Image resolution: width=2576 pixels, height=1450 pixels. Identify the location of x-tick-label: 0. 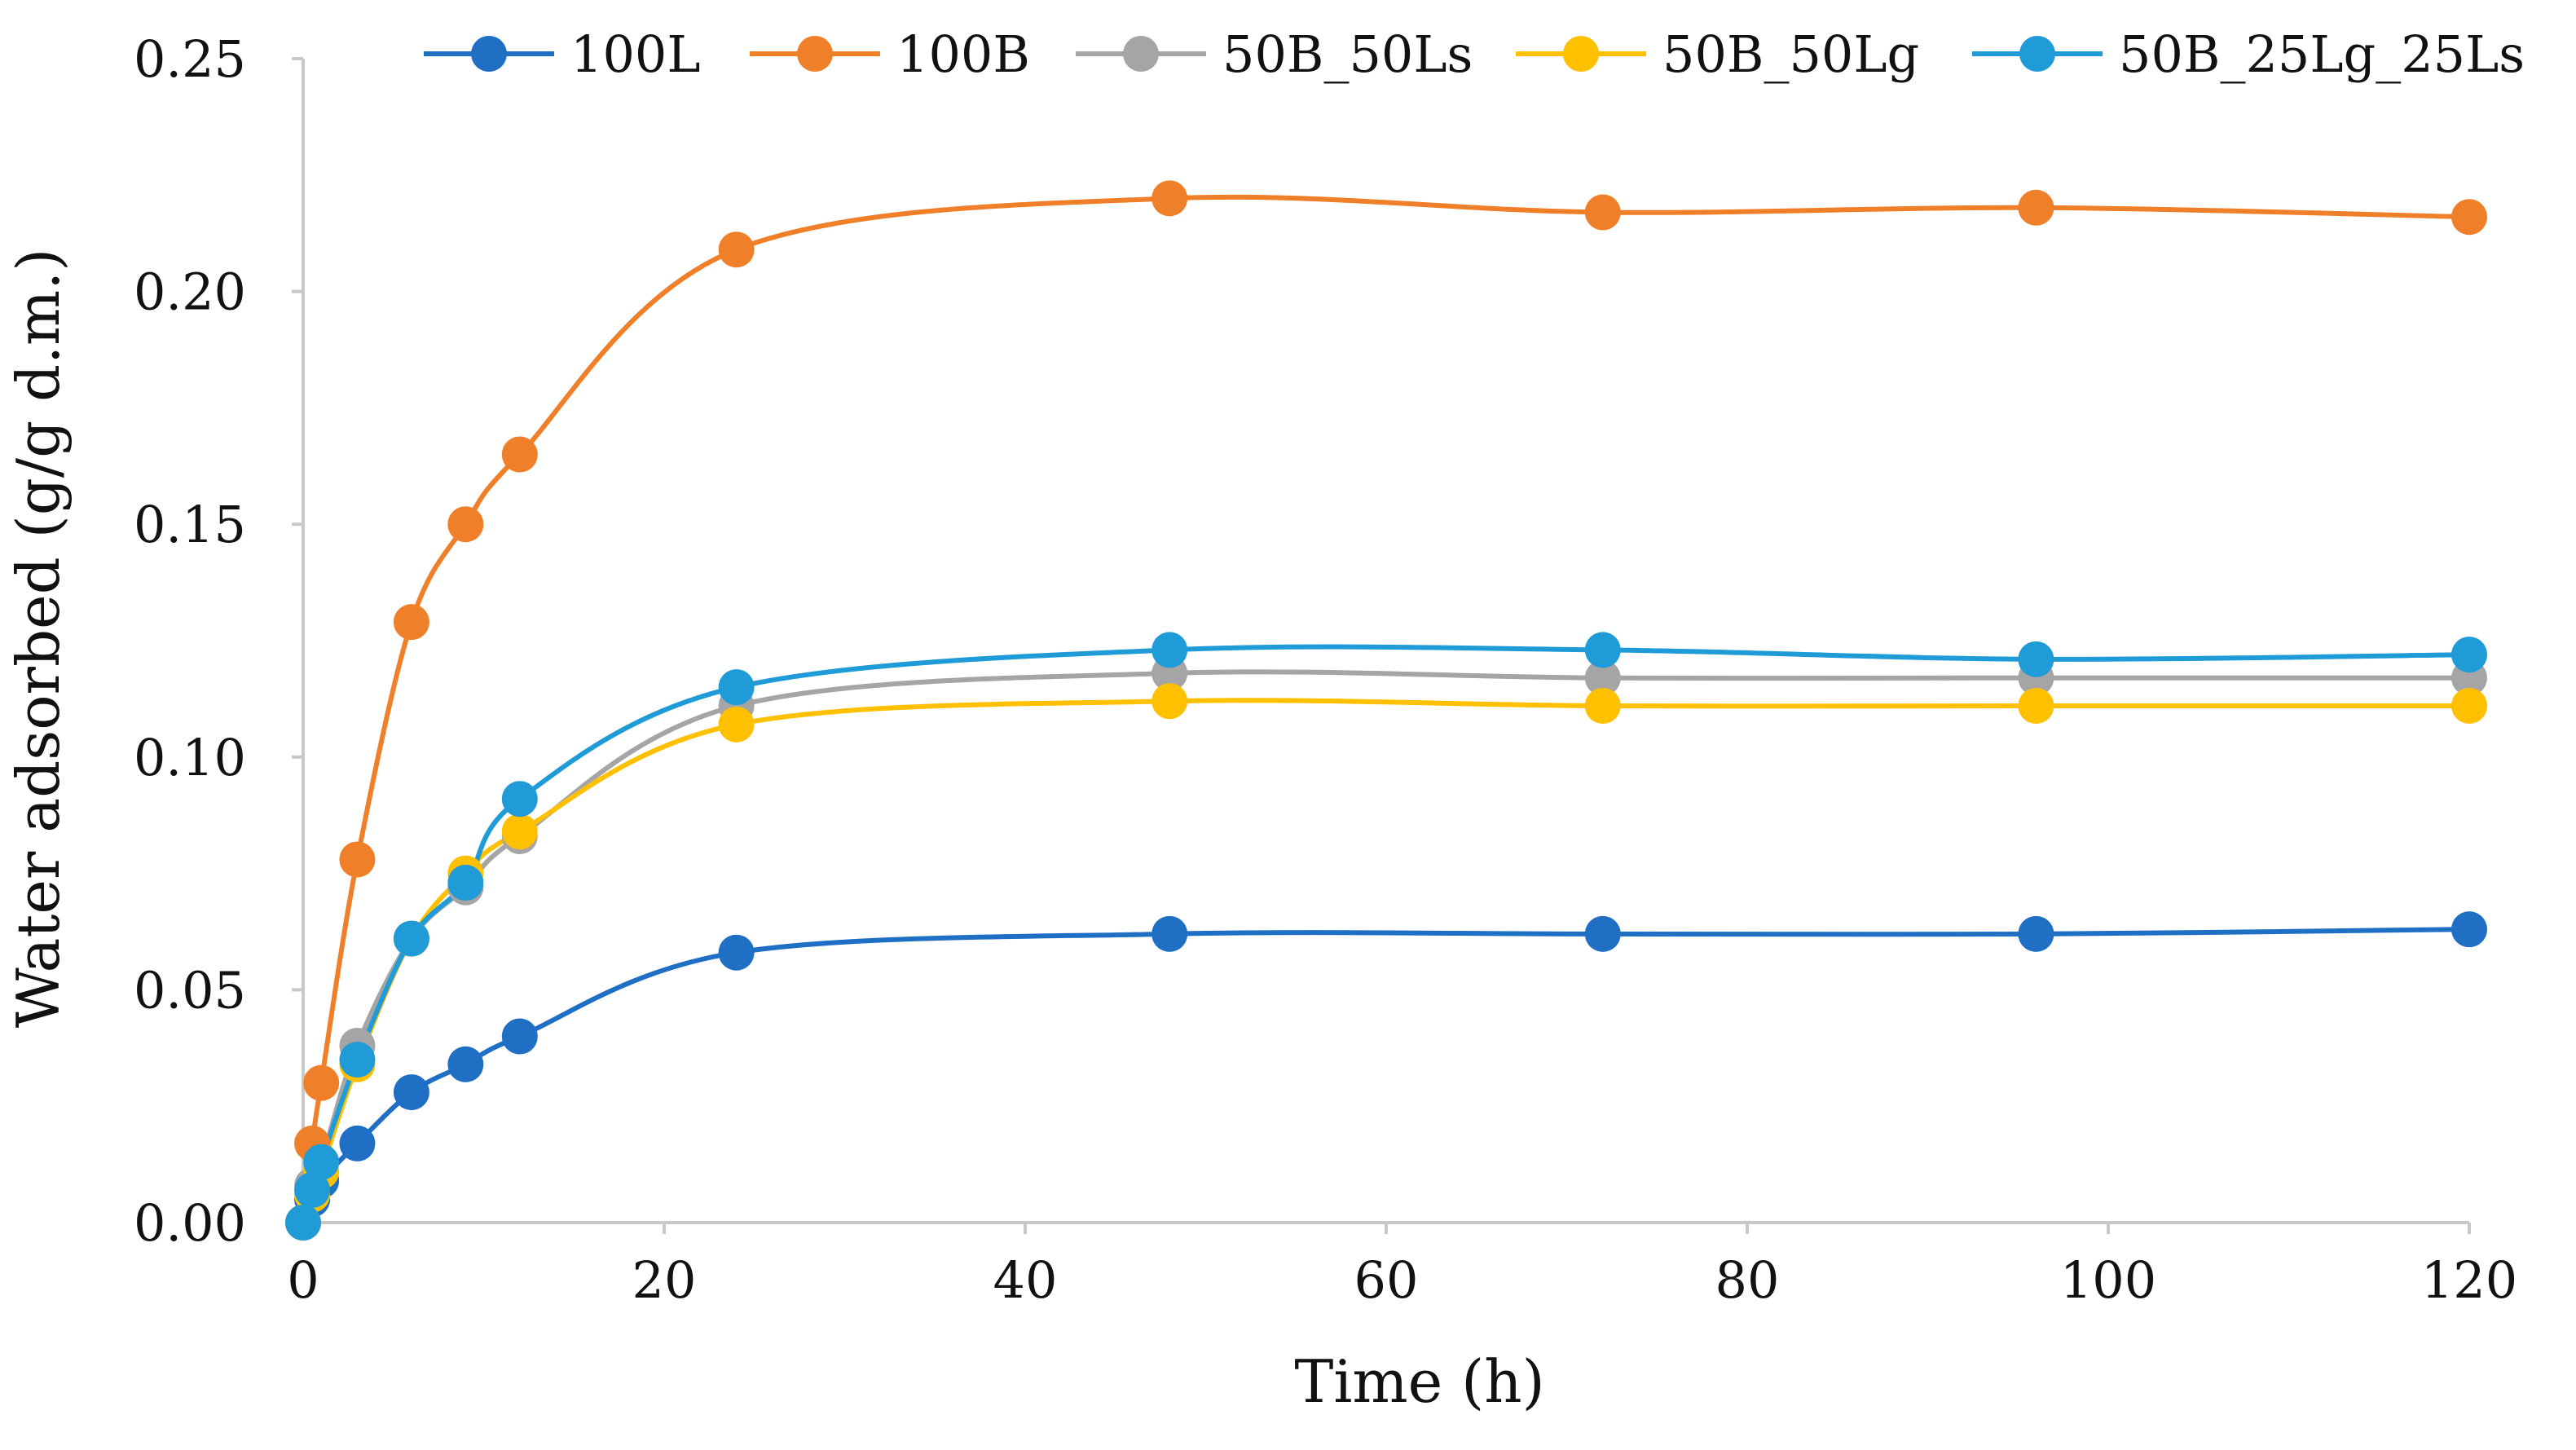
(303, 1280).